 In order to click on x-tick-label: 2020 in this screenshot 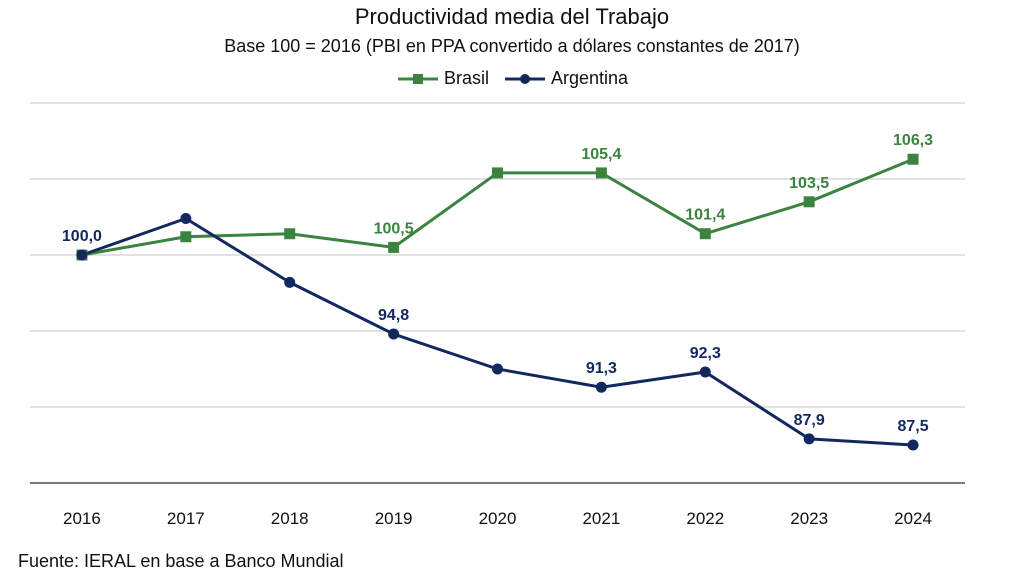, I will do `click(498, 518)`.